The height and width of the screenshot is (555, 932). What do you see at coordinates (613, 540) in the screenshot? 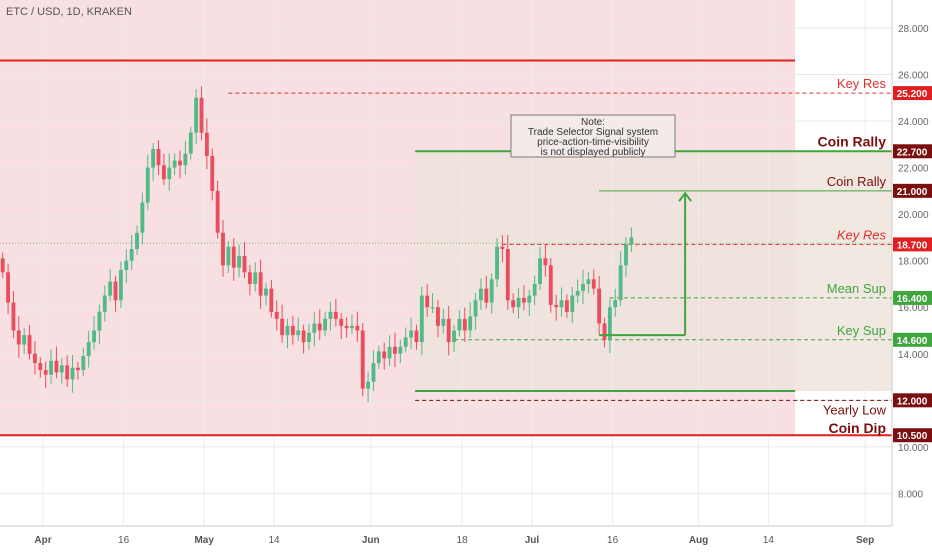
I see `x-tick-label: 16` at bounding box center [613, 540].